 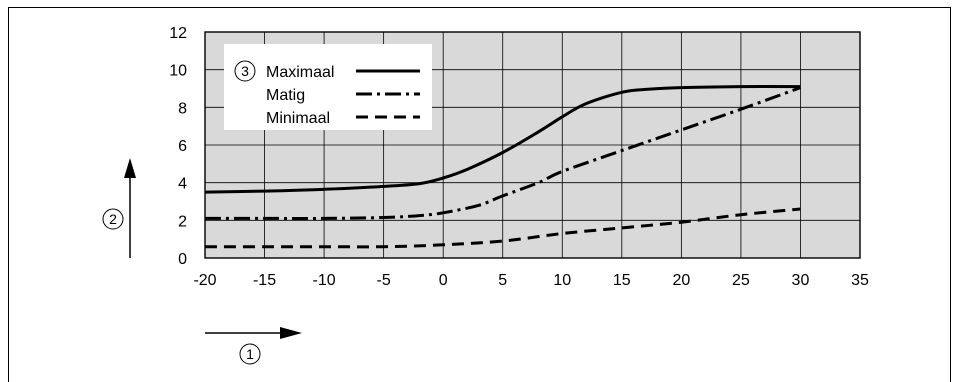 I want to click on x-tick-label: -5, so click(x=384, y=280).